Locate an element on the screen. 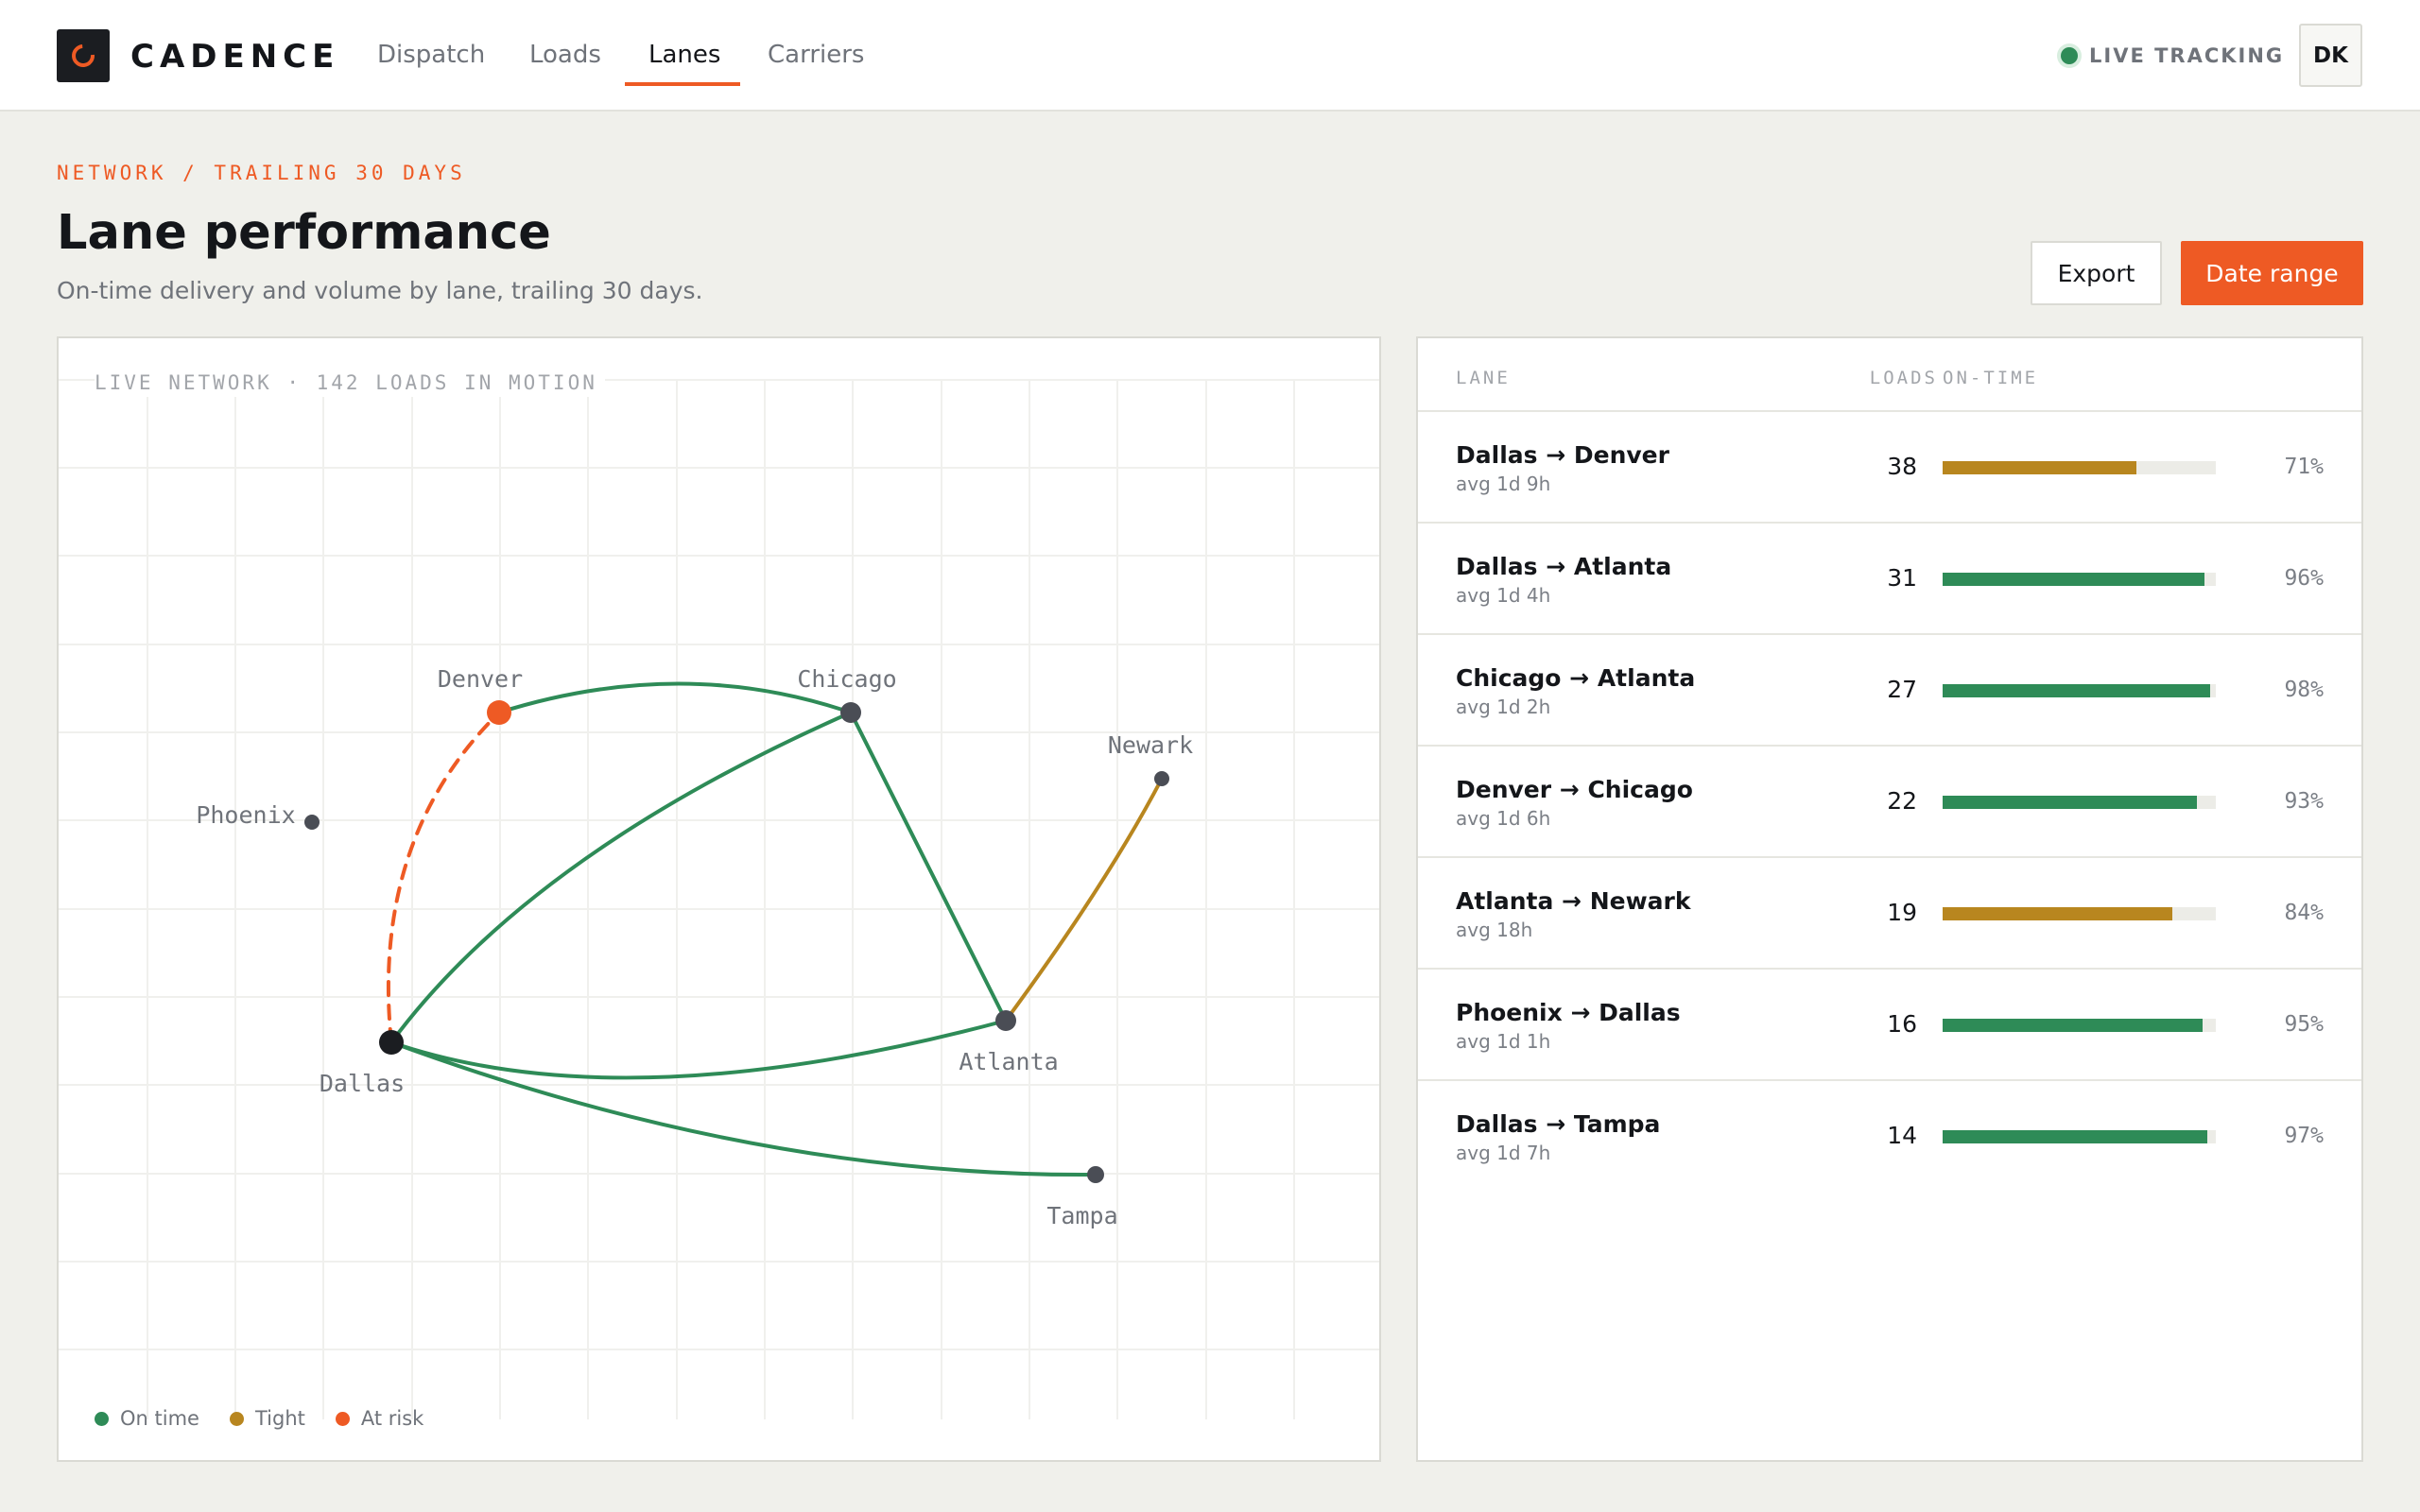  on-time-percent: 96% is located at coordinates (2304, 578).